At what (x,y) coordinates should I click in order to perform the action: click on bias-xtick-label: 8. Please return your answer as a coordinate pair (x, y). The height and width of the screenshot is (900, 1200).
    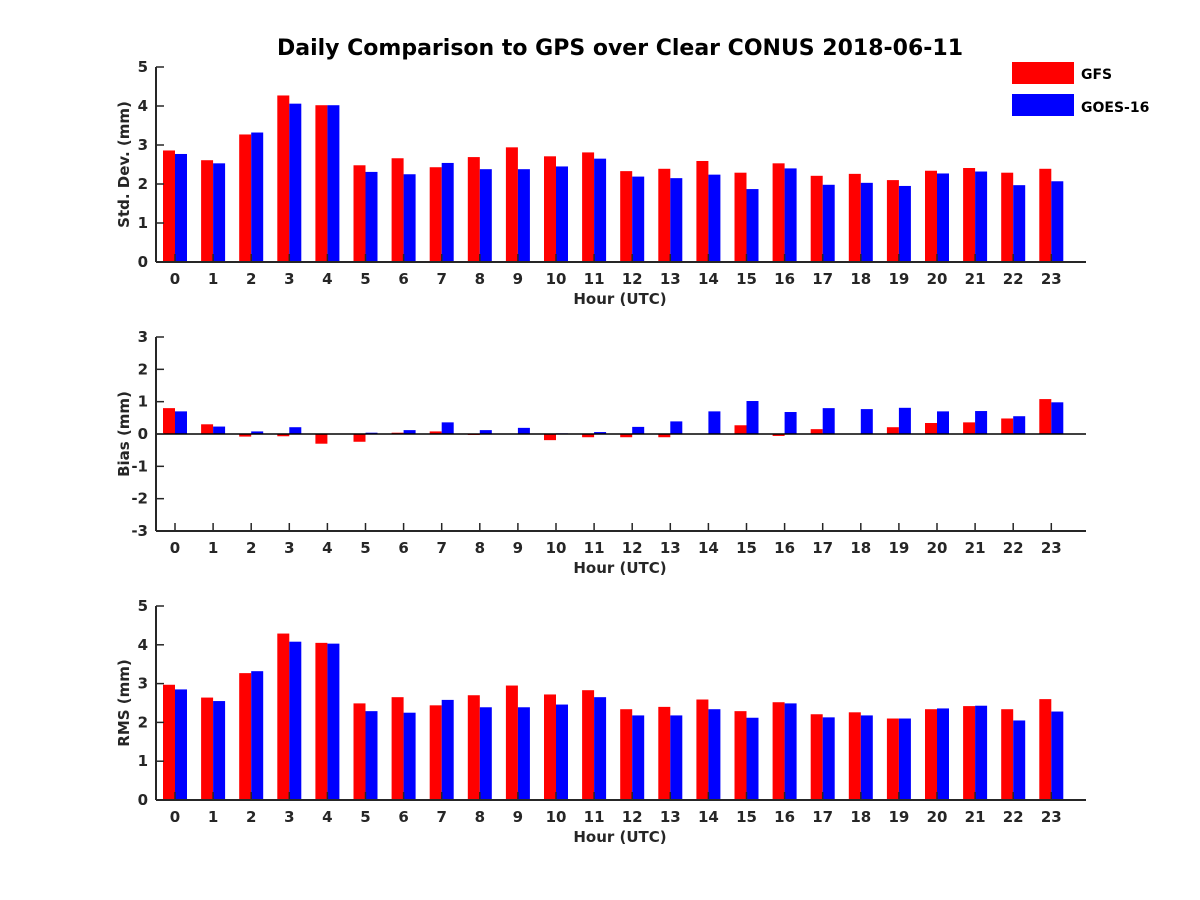
    Looking at the image, I should click on (480, 548).